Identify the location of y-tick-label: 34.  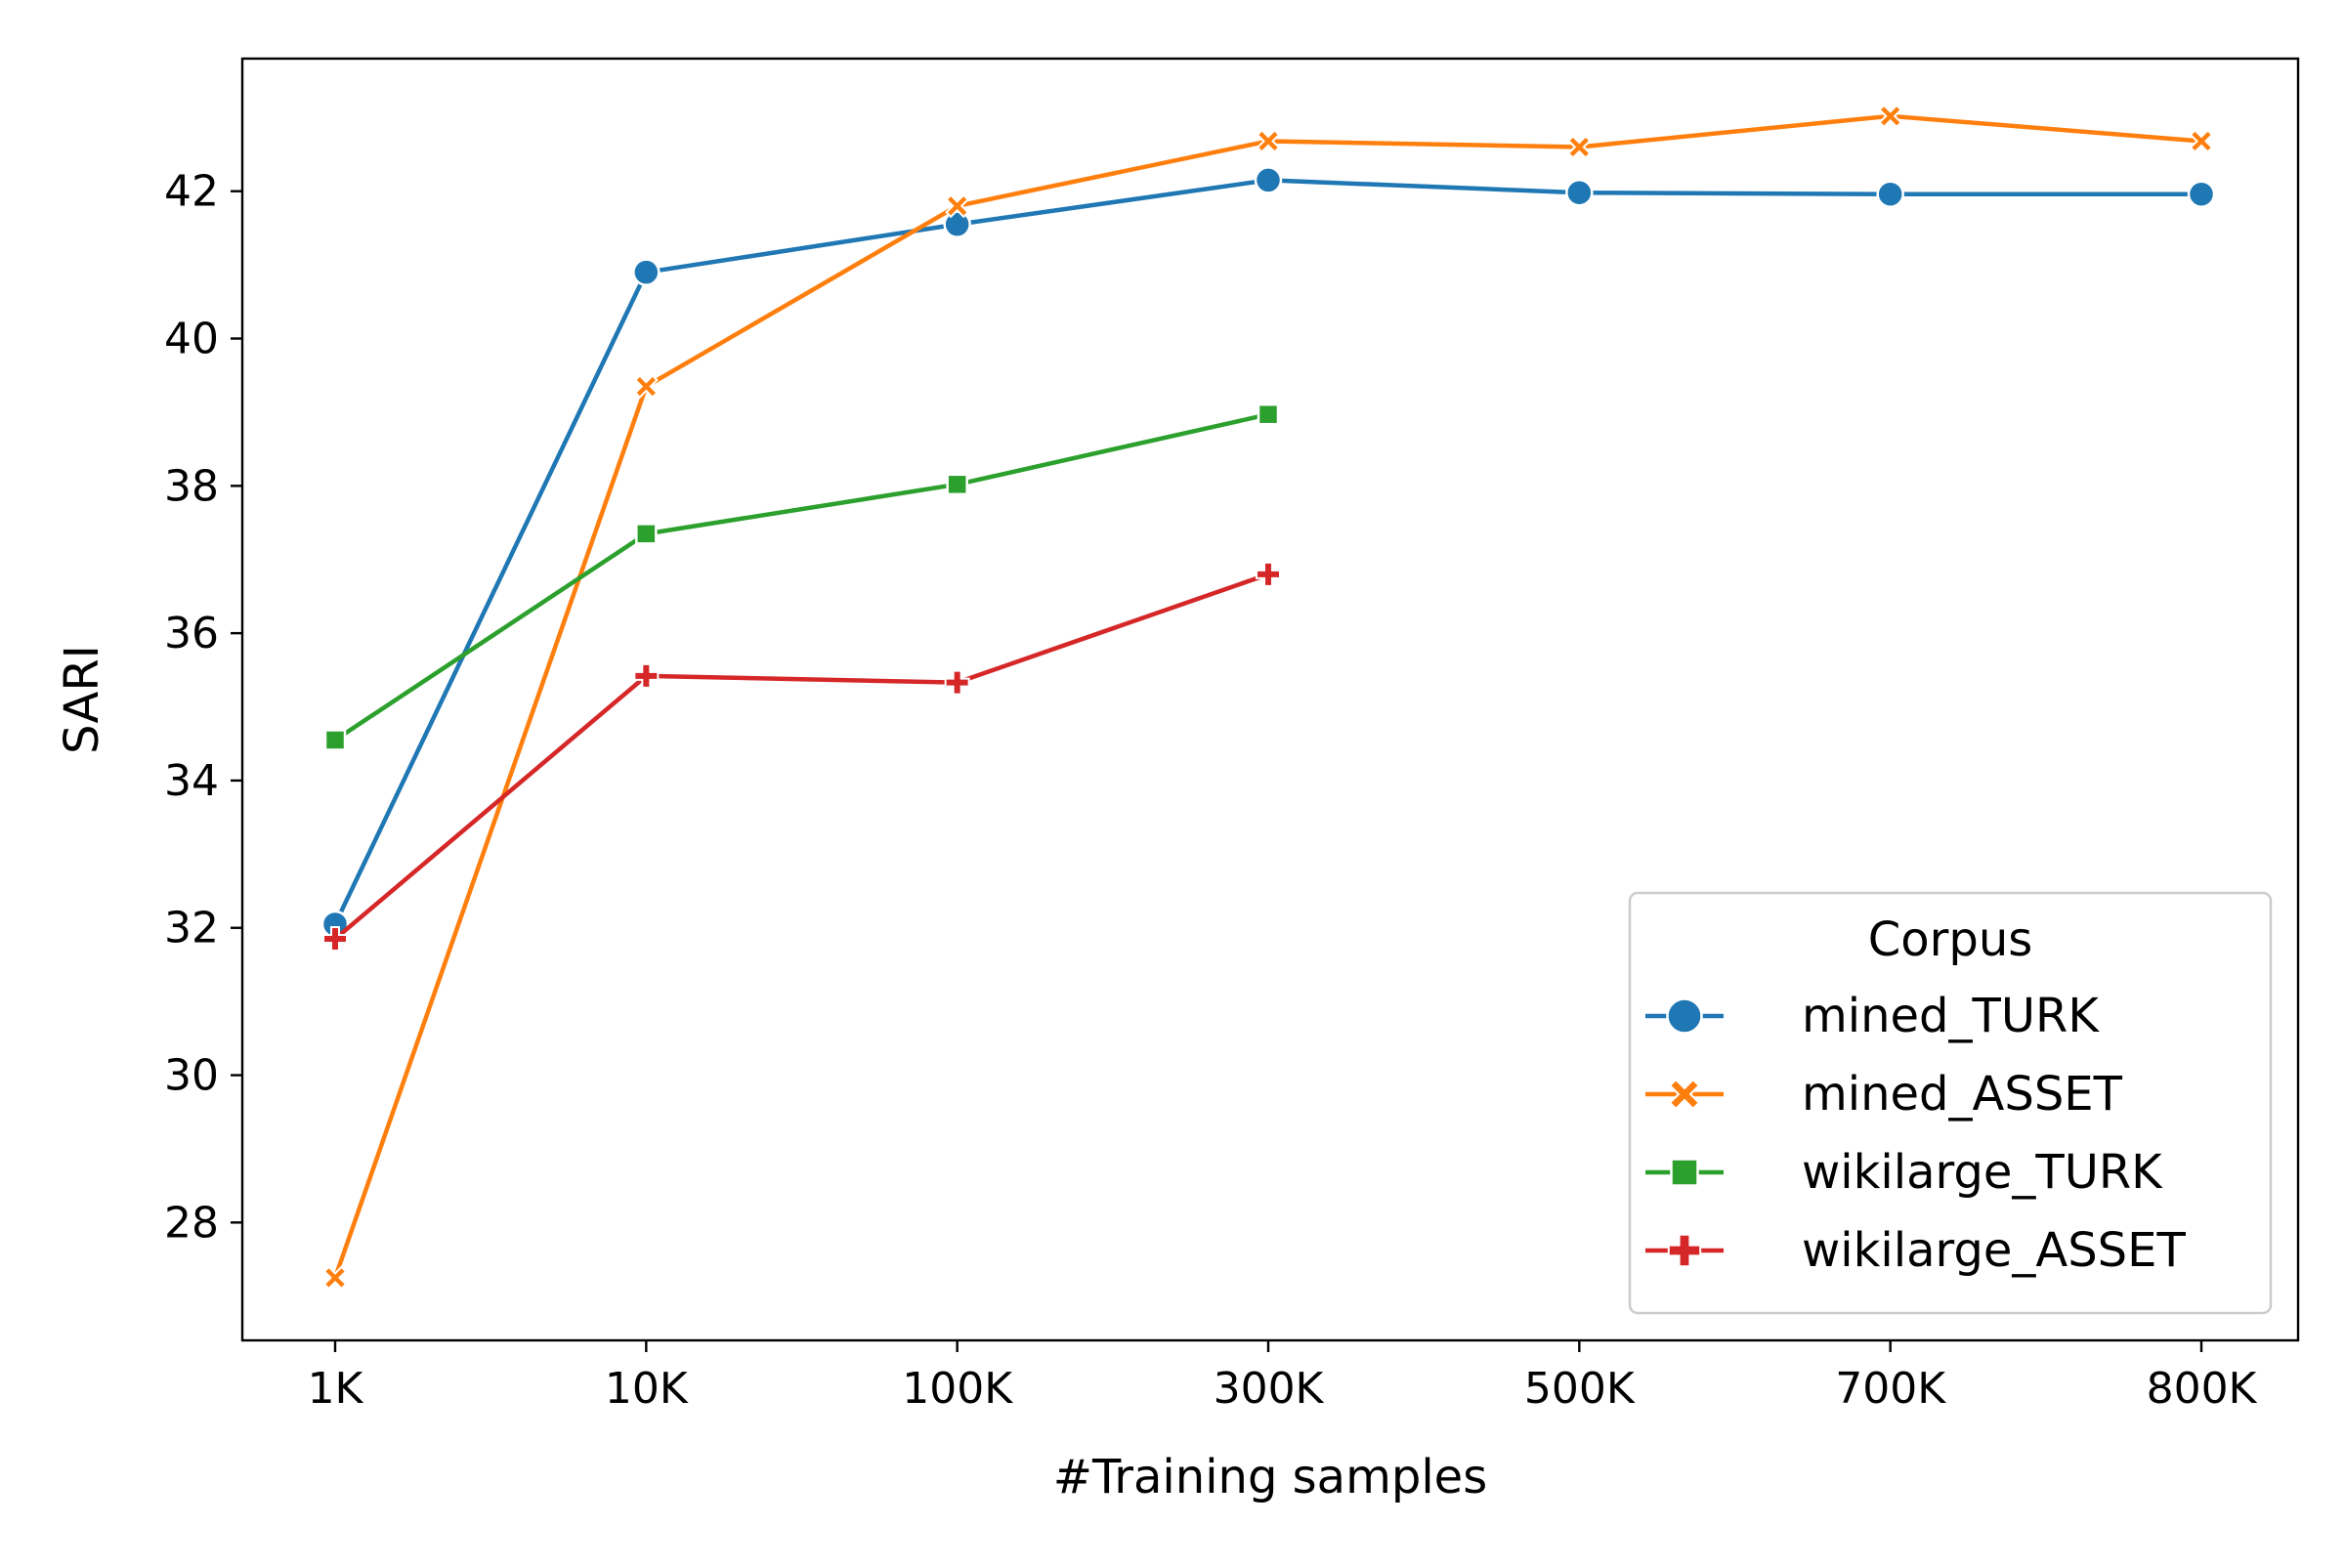
(191, 781).